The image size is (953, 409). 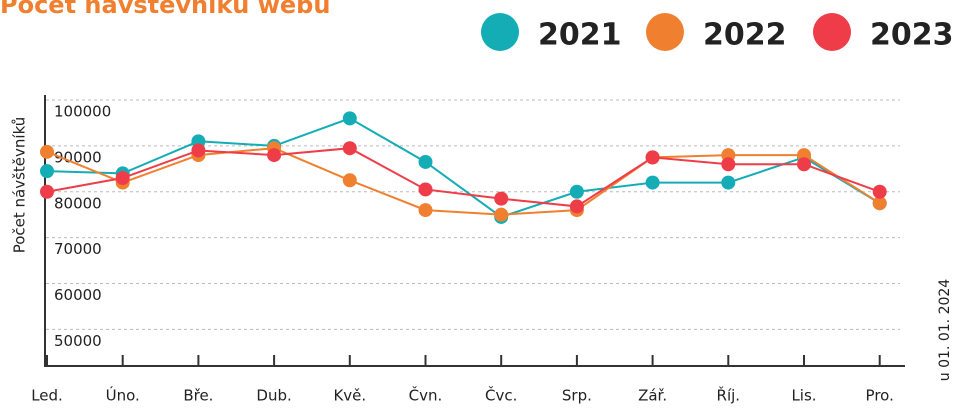 What do you see at coordinates (501, 395) in the screenshot?
I see `x-tick-label: Čvc.` at bounding box center [501, 395].